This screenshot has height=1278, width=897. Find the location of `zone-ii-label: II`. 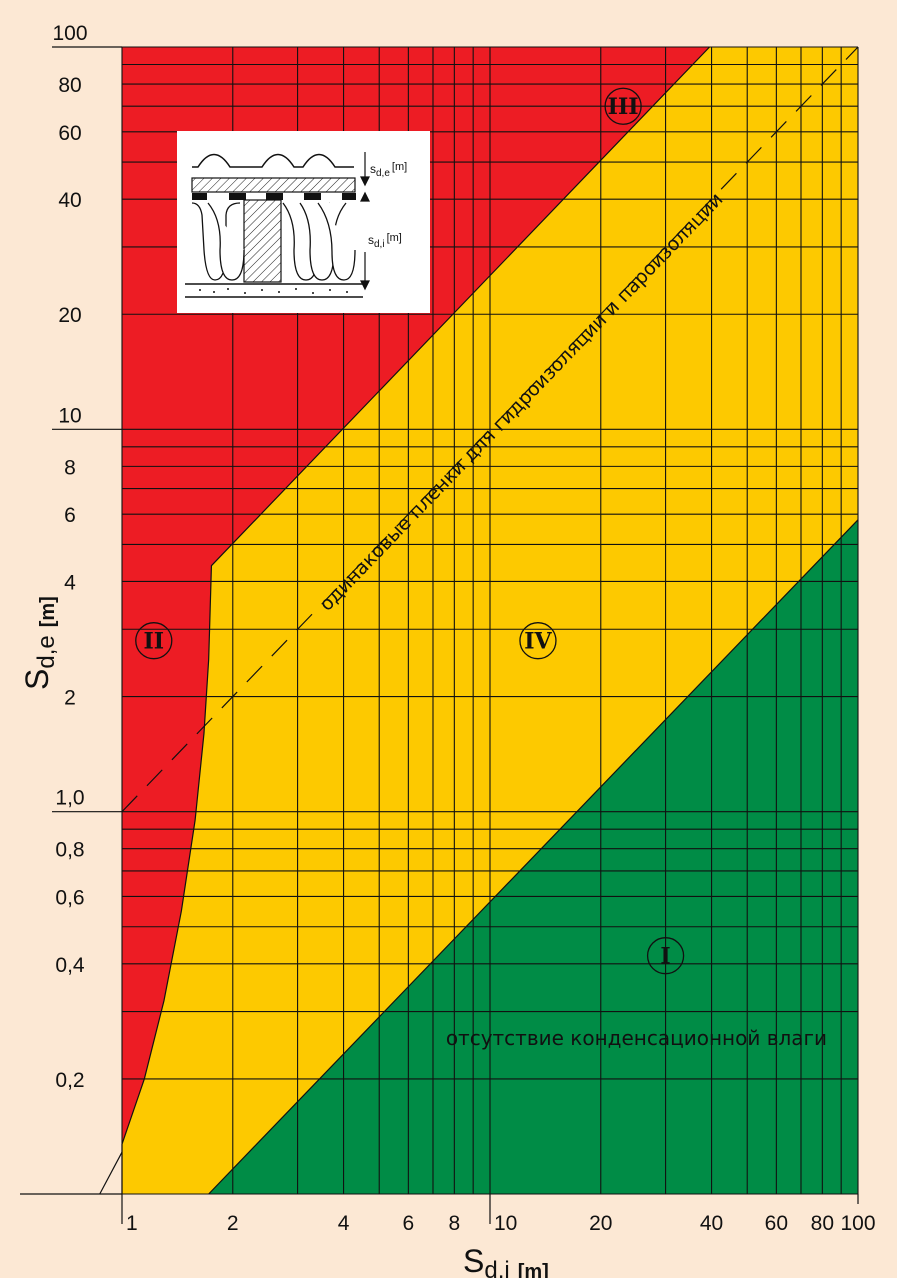

zone-ii-label: II is located at coordinates (153, 642).